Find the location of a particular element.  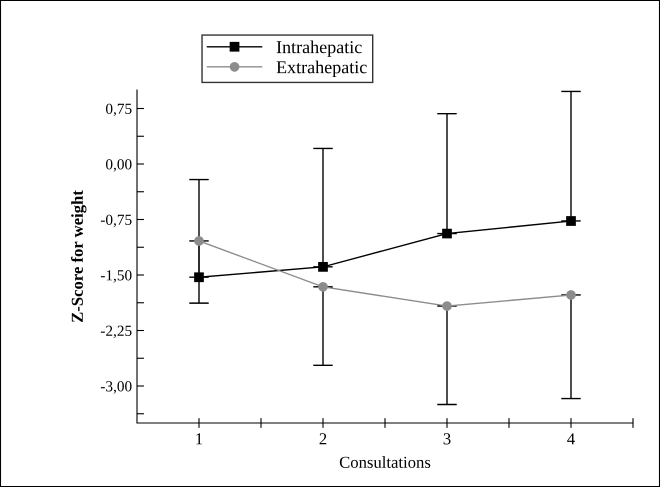

x-tick-label: 1 is located at coordinates (199, 438).